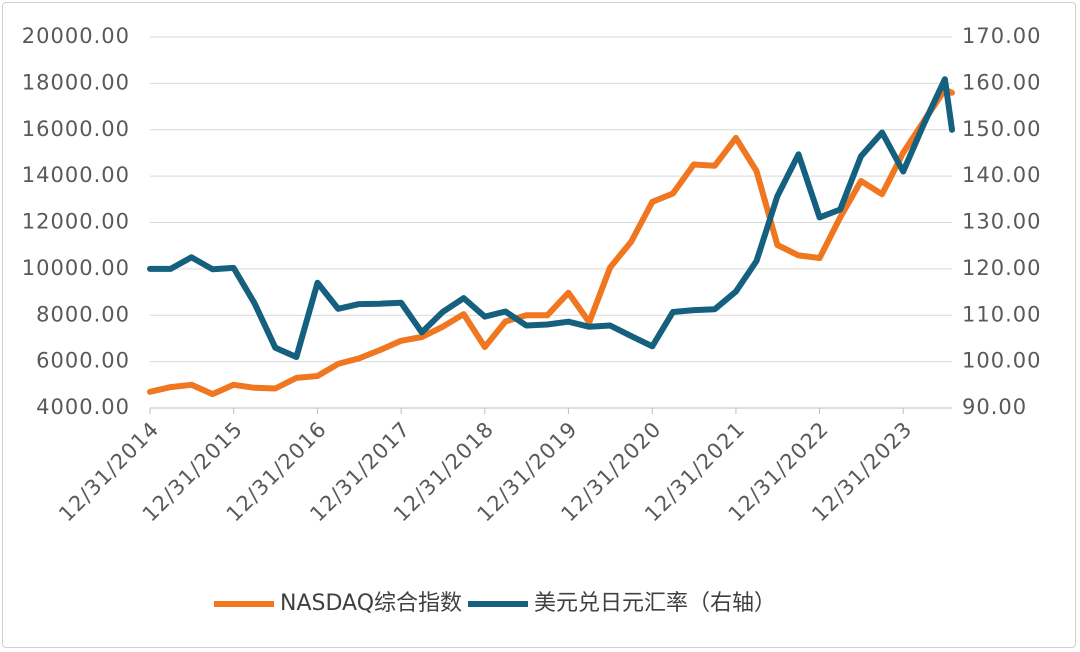 This screenshot has width=1080, height=652. Describe the element at coordinates (1001, 268) in the screenshot. I see `y2-tick-label: 120.00` at that location.